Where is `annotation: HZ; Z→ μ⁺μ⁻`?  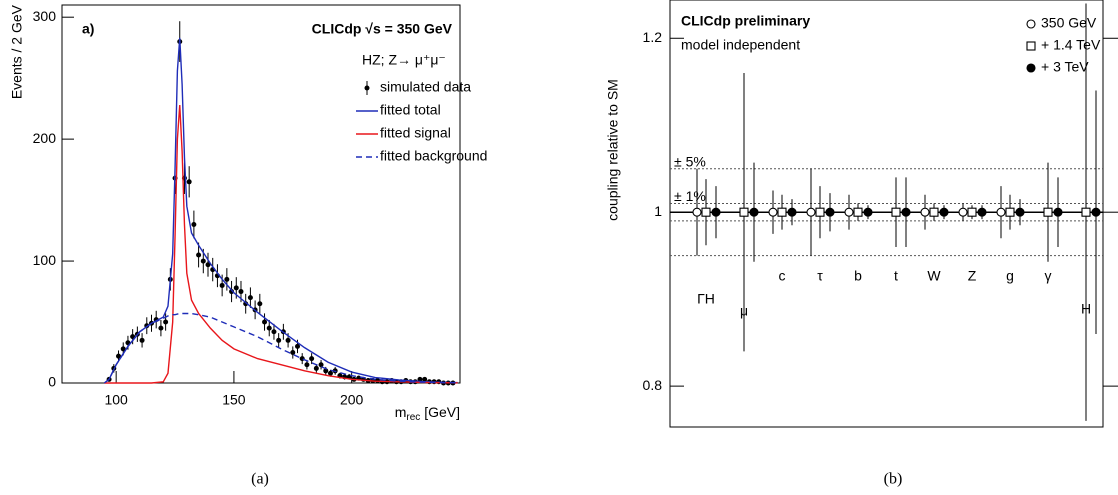
annotation: HZ; Z→ μ⁺μ⁻ is located at coordinates (404, 60).